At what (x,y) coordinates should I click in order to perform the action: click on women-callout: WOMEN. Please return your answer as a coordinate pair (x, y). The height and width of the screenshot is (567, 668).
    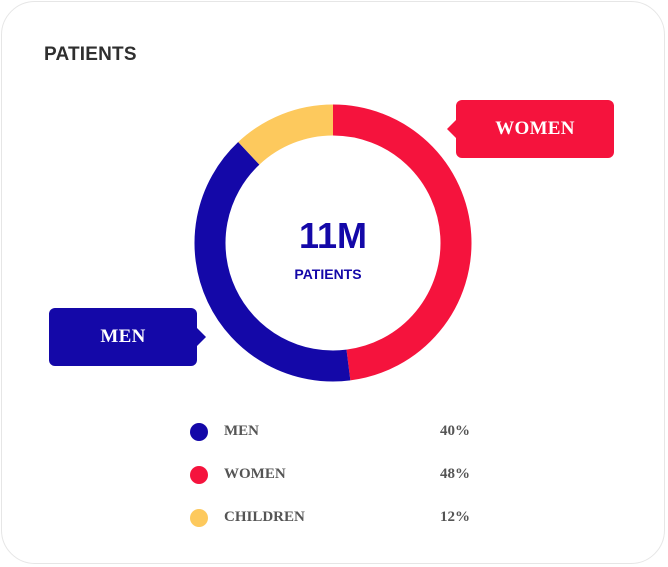
    Looking at the image, I should click on (530, 129).